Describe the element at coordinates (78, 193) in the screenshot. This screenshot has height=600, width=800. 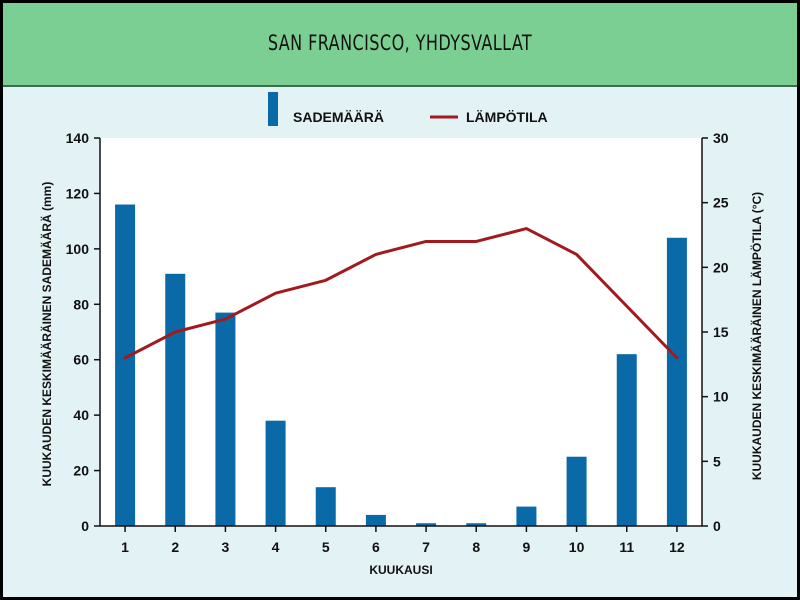
I see `left-tick-label: 120` at that location.